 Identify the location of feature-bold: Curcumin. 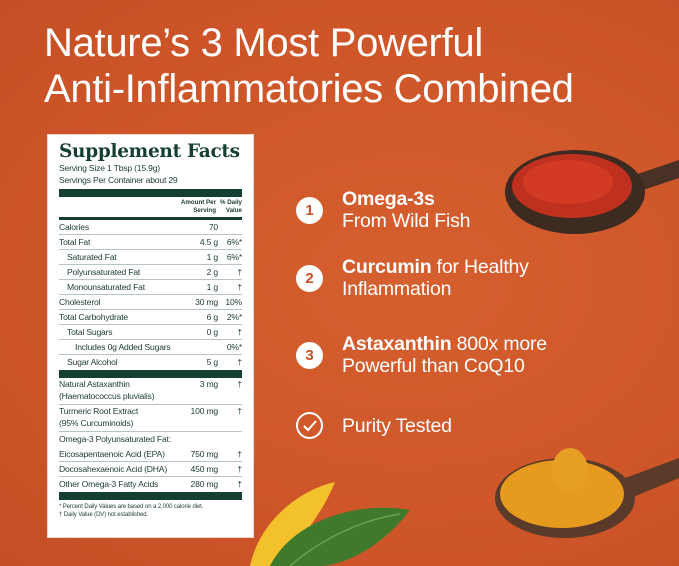
(387, 267).